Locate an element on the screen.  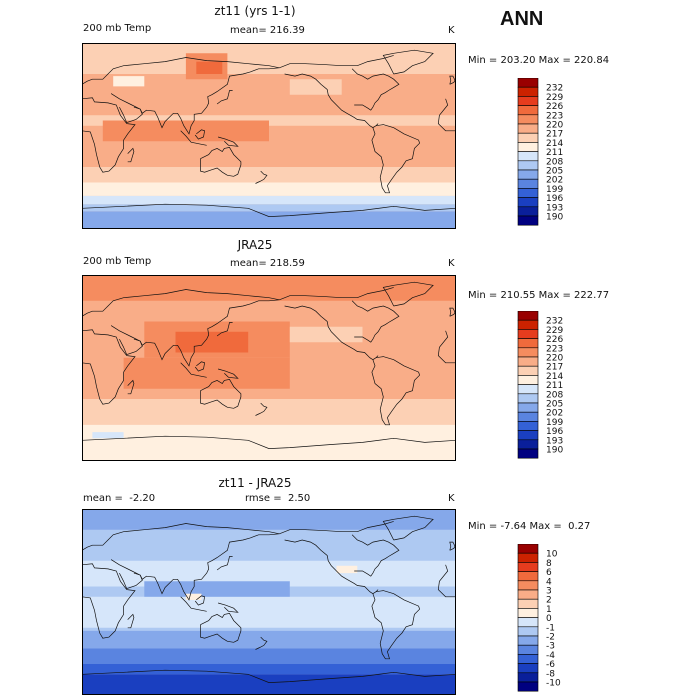
colorbar-tick-label: 196 is located at coordinates (554, 432).